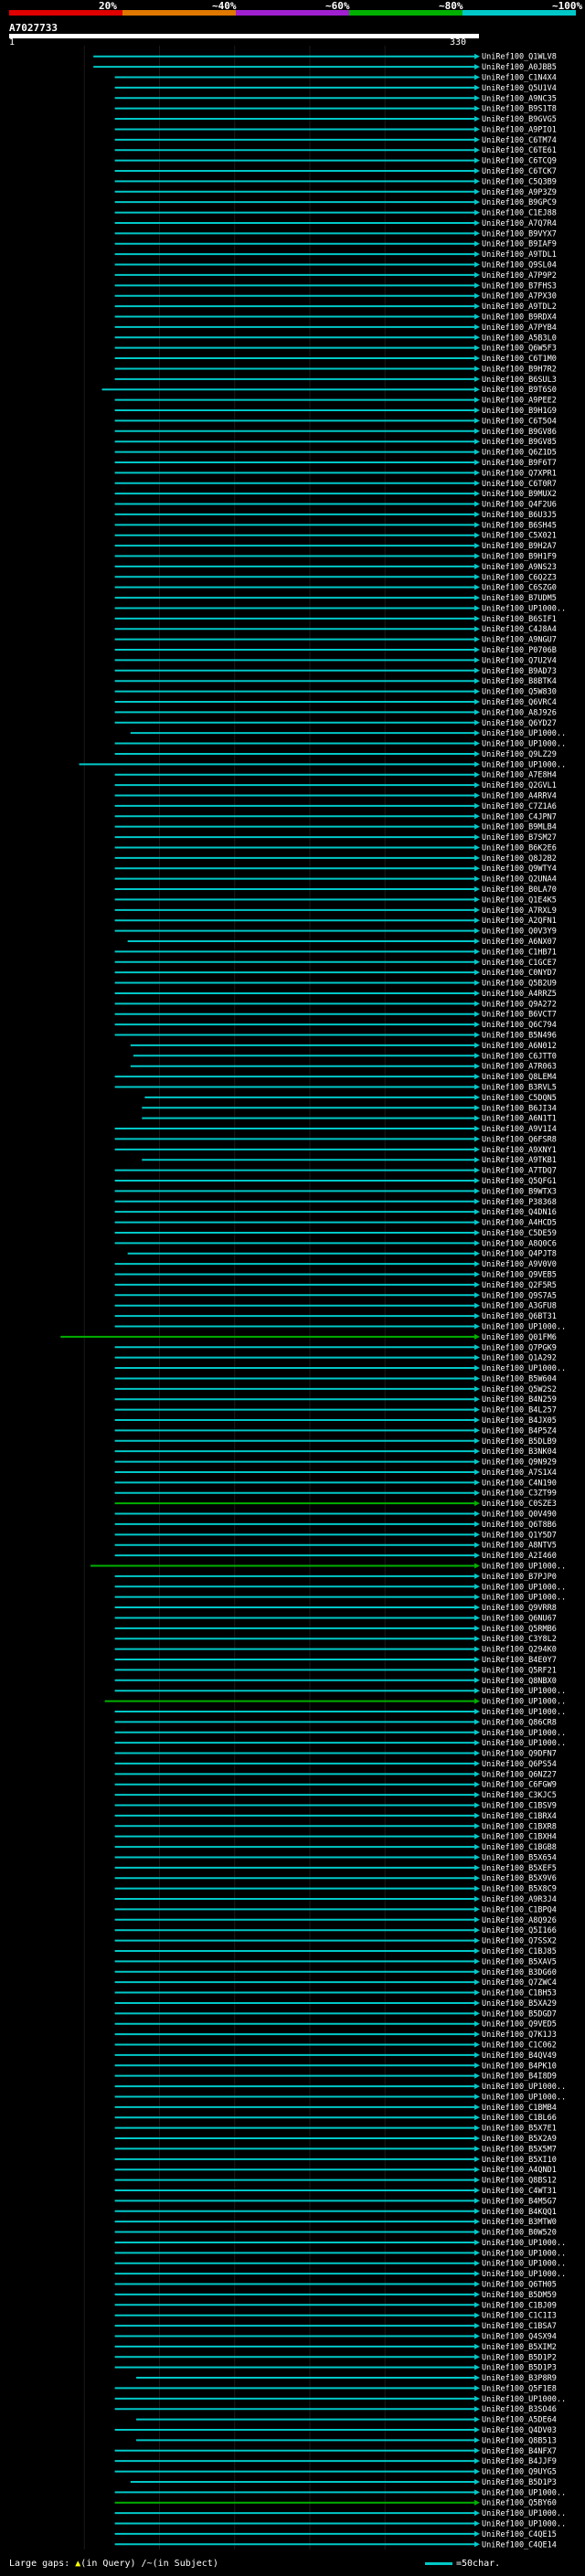 This screenshot has width=585, height=2576. What do you see at coordinates (519, 1878) in the screenshot?
I see `hit-label: UniRef100_B5X9V6` at bounding box center [519, 1878].